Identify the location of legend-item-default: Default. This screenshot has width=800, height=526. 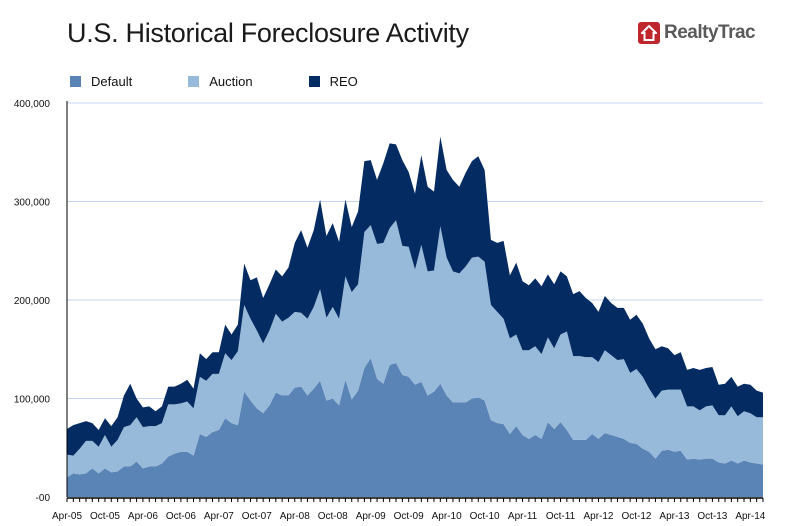
(101, 81).